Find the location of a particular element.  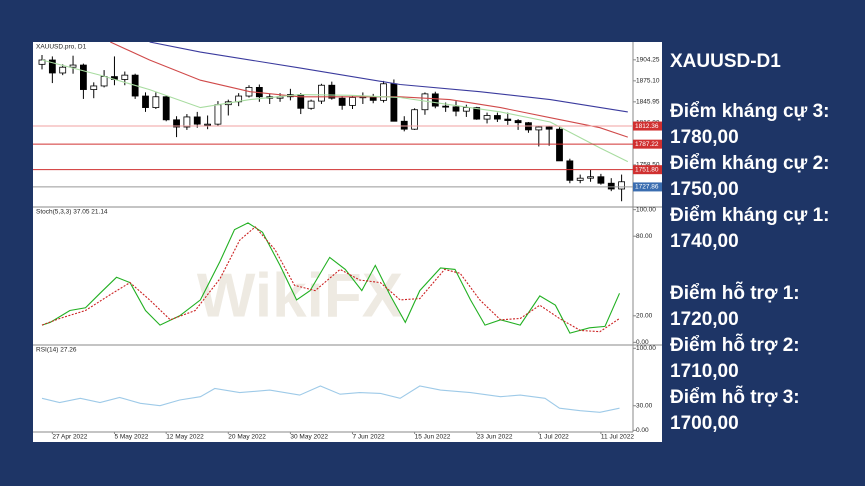

level-value: 1710,00 is located at coordinates (704, 371).